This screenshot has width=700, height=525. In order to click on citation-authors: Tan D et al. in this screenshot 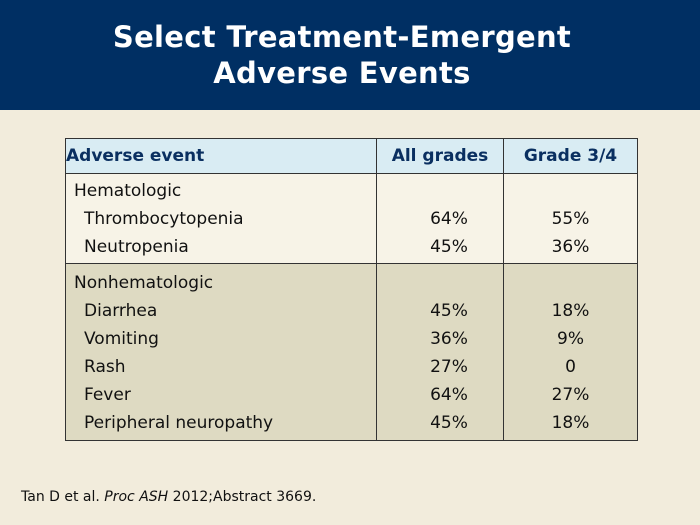, I will do `click(60, 497)`.